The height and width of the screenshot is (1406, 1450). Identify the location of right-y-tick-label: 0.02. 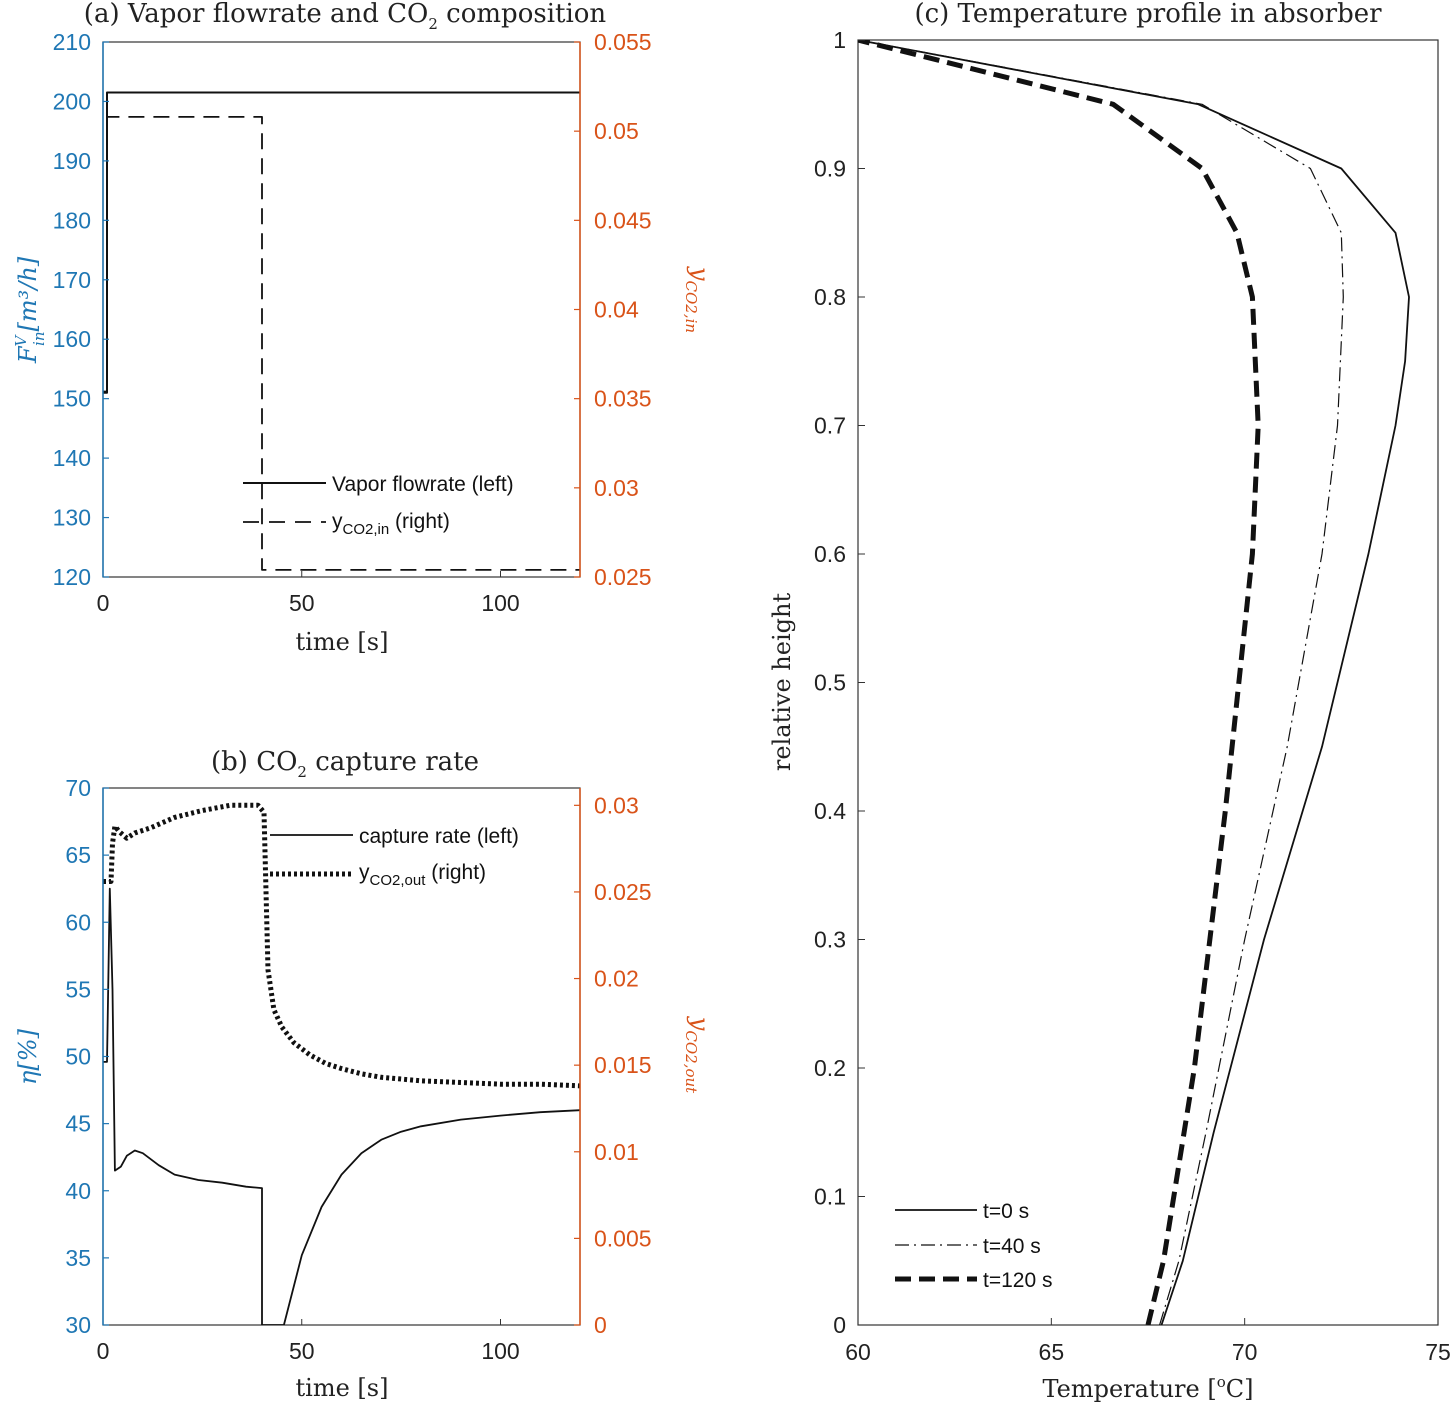
(616, 979).